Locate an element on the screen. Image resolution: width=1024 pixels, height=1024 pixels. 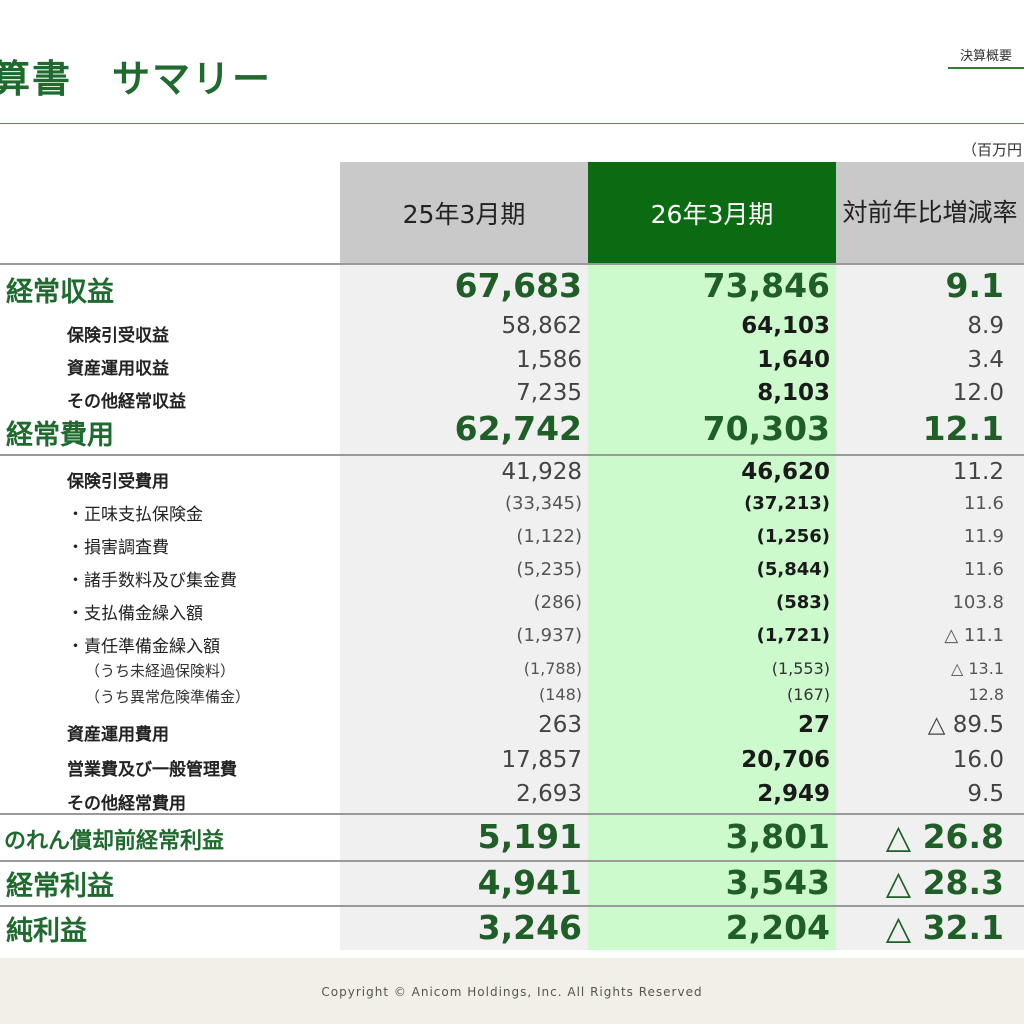
curr-value: 27 is located at coordinates (813, 725).